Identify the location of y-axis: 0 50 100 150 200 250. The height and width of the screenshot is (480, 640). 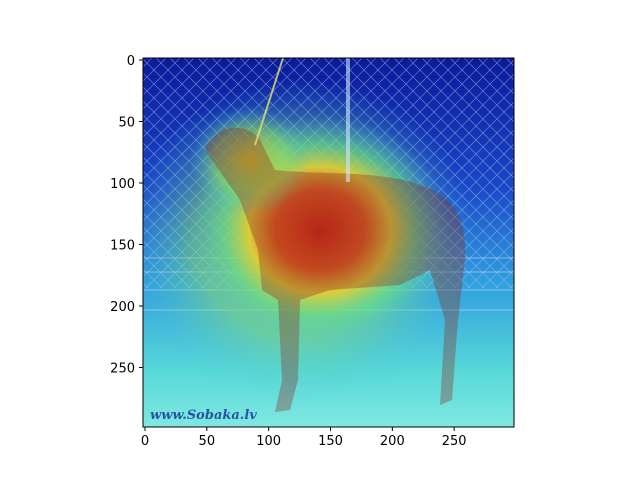
(126, 215).